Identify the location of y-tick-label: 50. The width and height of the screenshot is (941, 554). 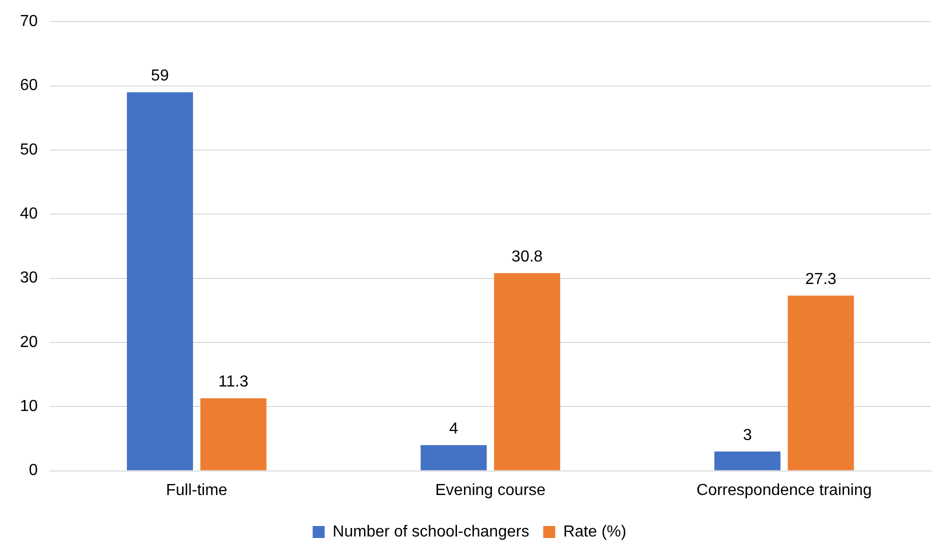
(29, 149).